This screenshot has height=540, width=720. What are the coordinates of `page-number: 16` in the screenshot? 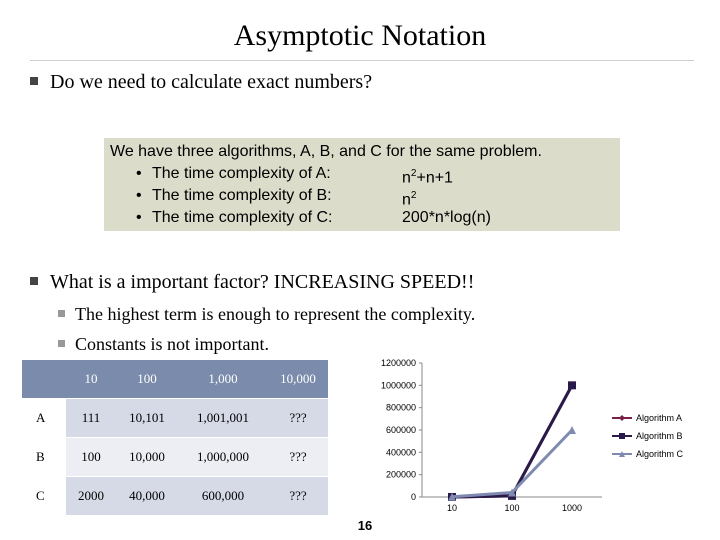 It's located at (365, 525).